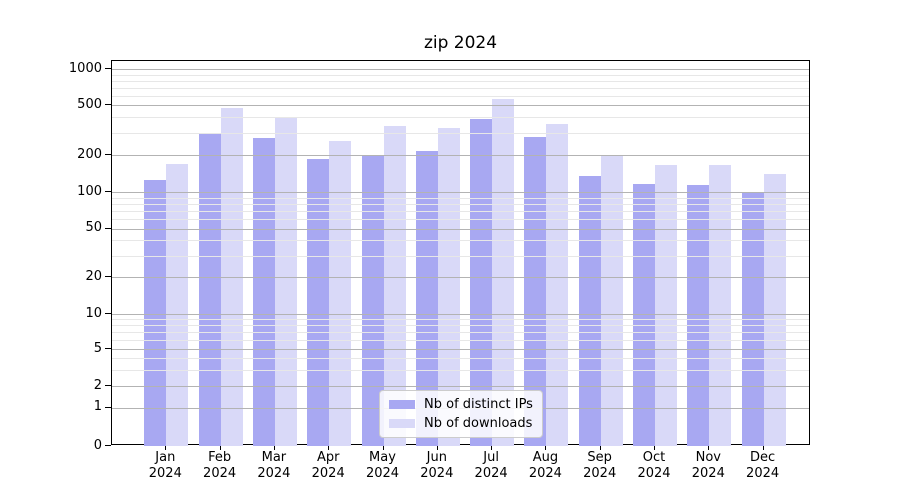  What do you see at coordinates (481, 282) in the screenshot?
I see `bar-distinct-ips-jul` at bounding box center [481, 282].